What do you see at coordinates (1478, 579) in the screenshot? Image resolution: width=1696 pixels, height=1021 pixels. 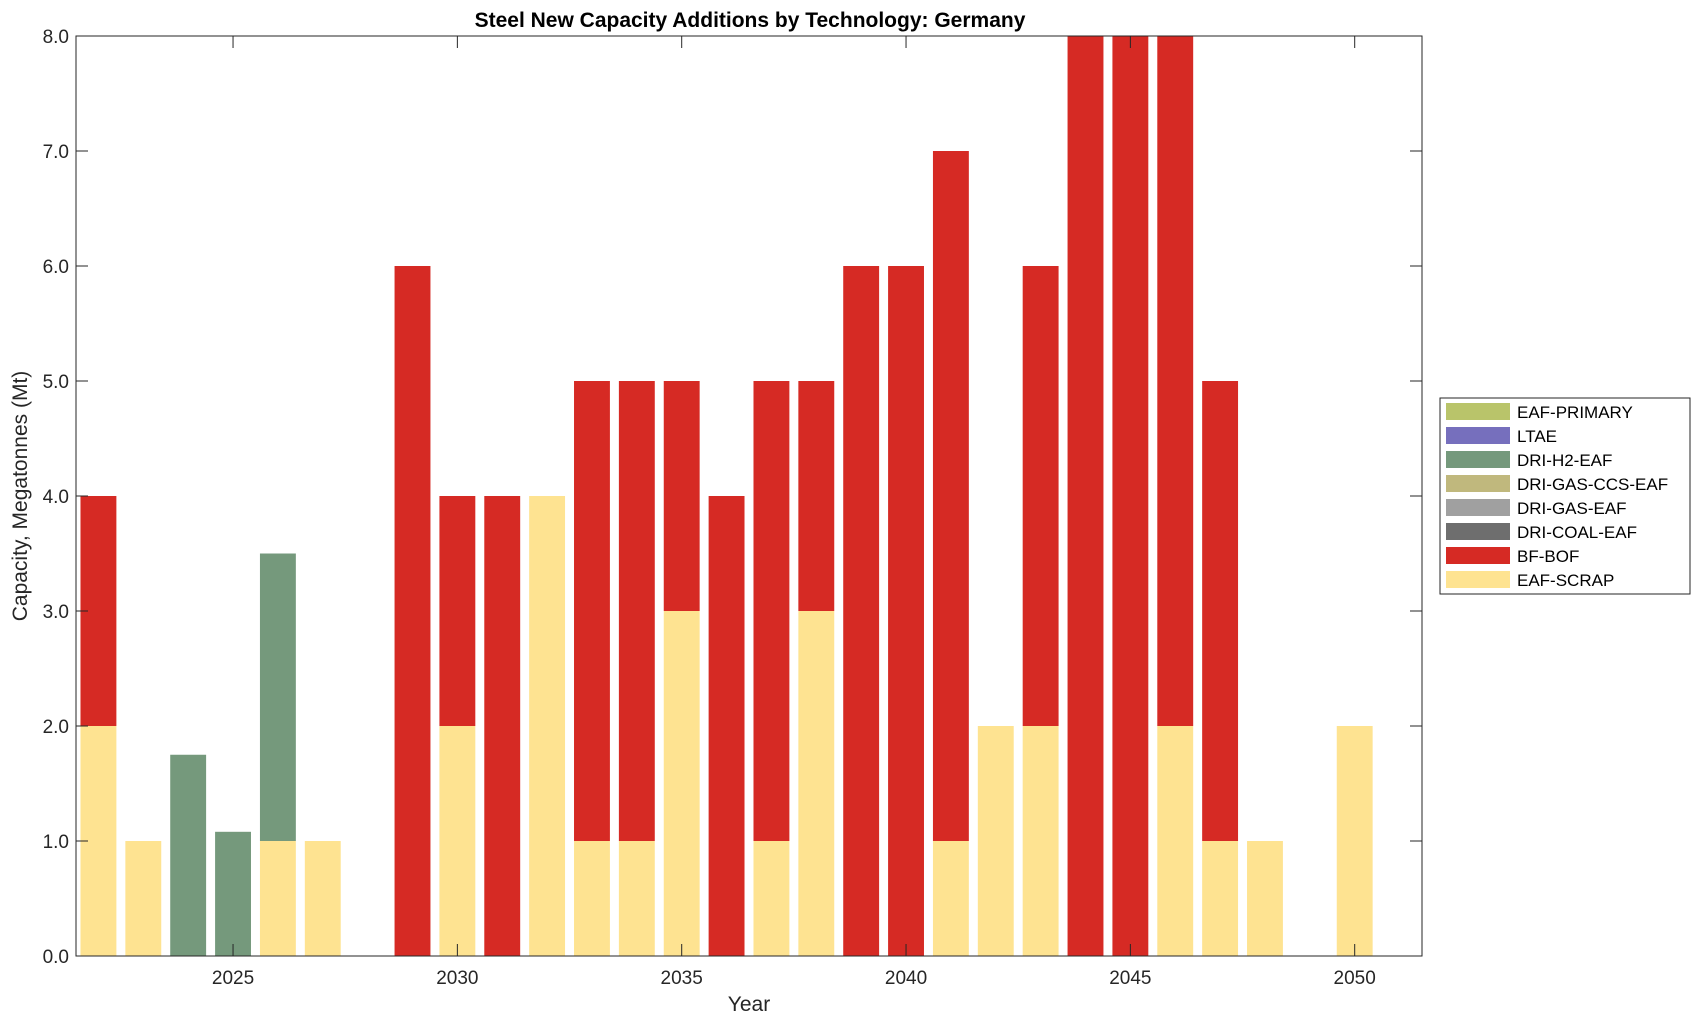 I see `legend-swatch-eaf-scrap` at bounding box center [1478, 579].